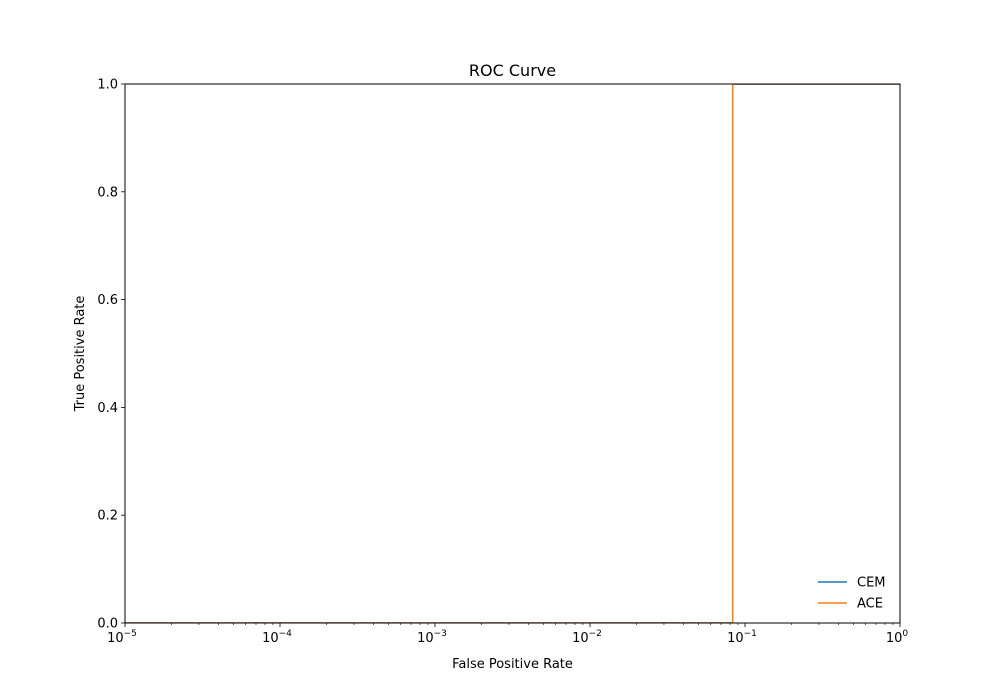  What do you see at coordinates (122, 637) in the screenshot?
I see `x-tick-label: 10⁻⁵` at bounding box center [122, 637].